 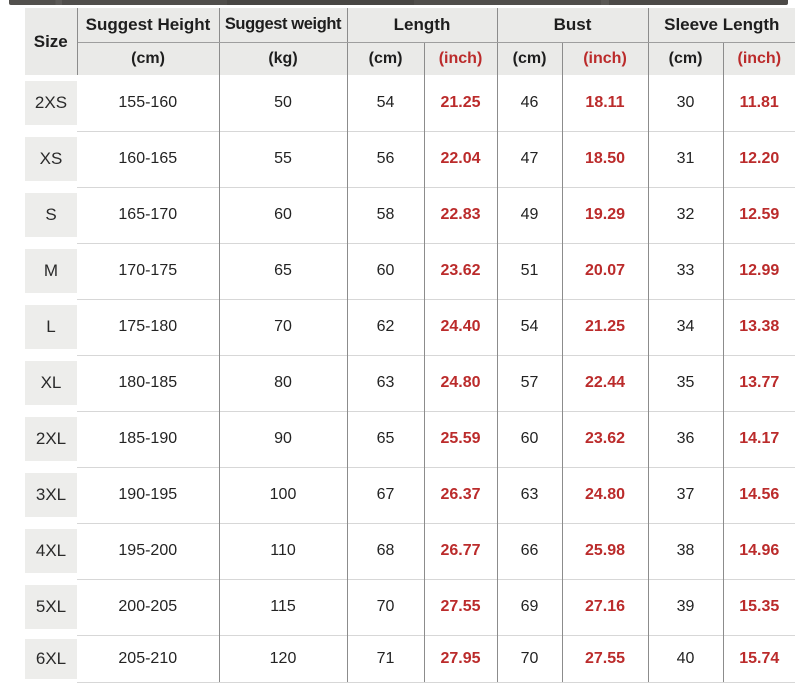 I want to click on value-cell: 13.38, so click(x=759, y=326).